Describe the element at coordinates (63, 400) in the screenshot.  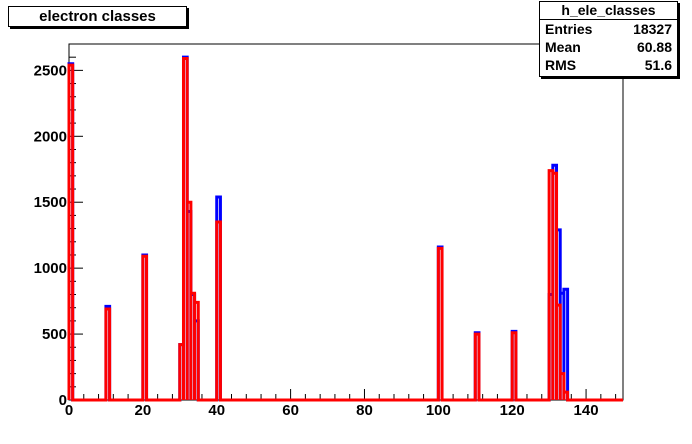
I see `y-tick-label: 0` at that location.